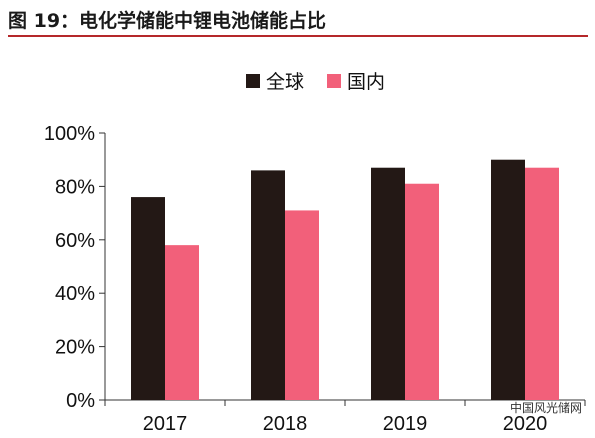 This screenshot has height=438, width=595. I want to click on x-tick-label: 2018, so click(285, 424).